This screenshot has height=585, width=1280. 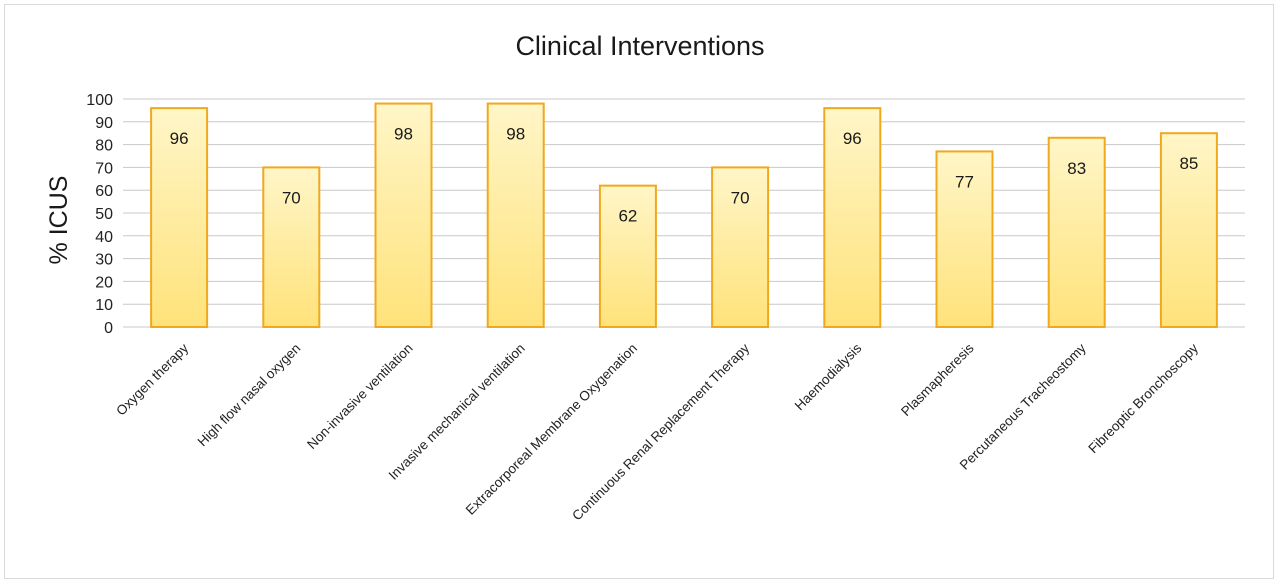 I want to click on chart-title: Clinical Interventions, so click(x=639, y=46).